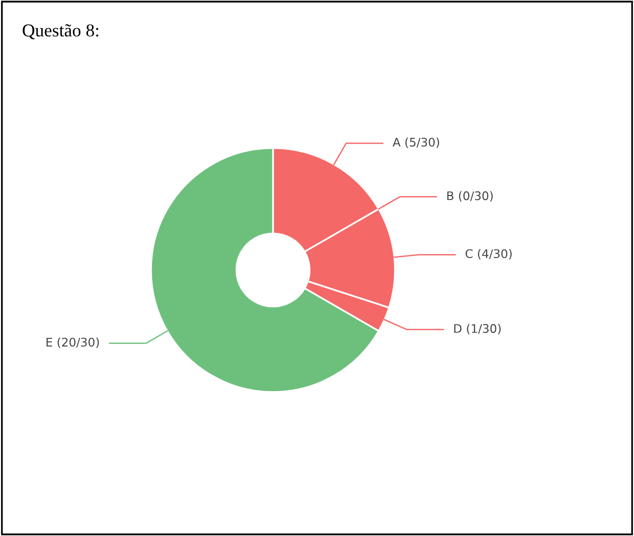 This screenshot has width=634, height=536. I want to click on chart-title: Questão 8:, so click(60, 32).